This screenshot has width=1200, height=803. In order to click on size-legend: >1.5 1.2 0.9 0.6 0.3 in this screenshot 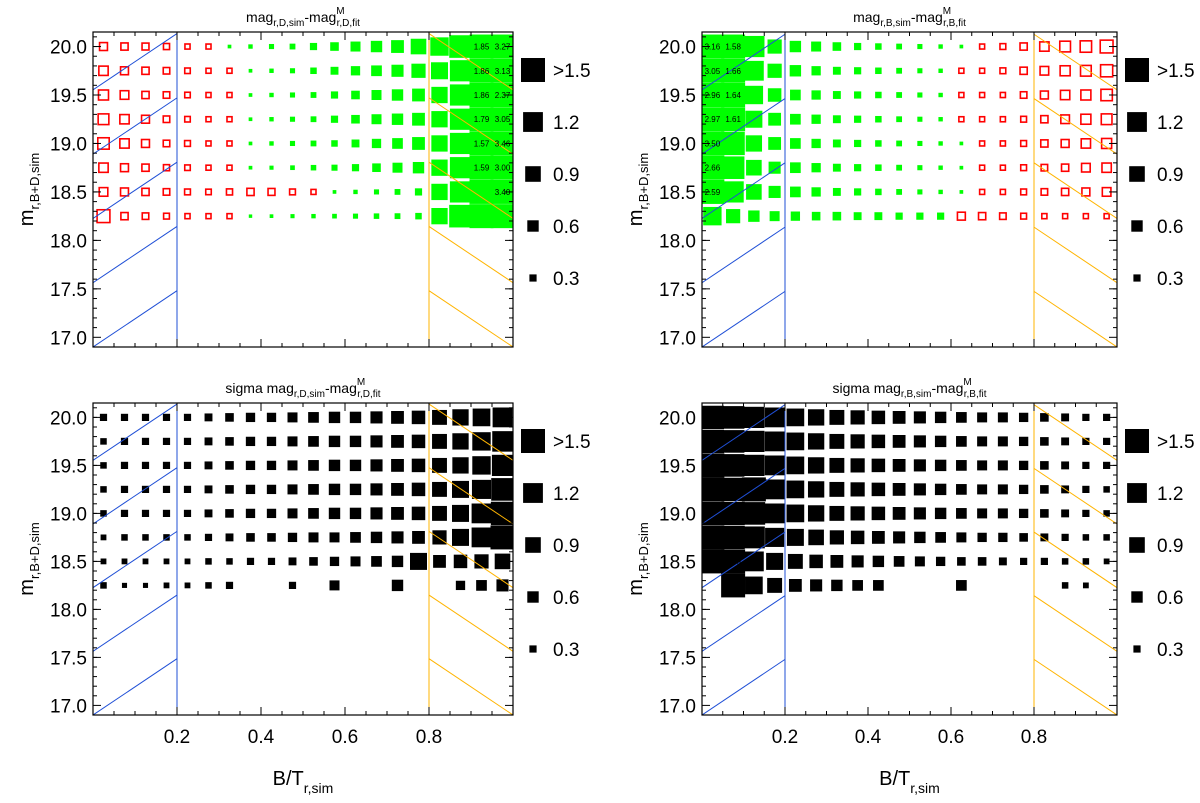, I will do `click(556, 545)`.